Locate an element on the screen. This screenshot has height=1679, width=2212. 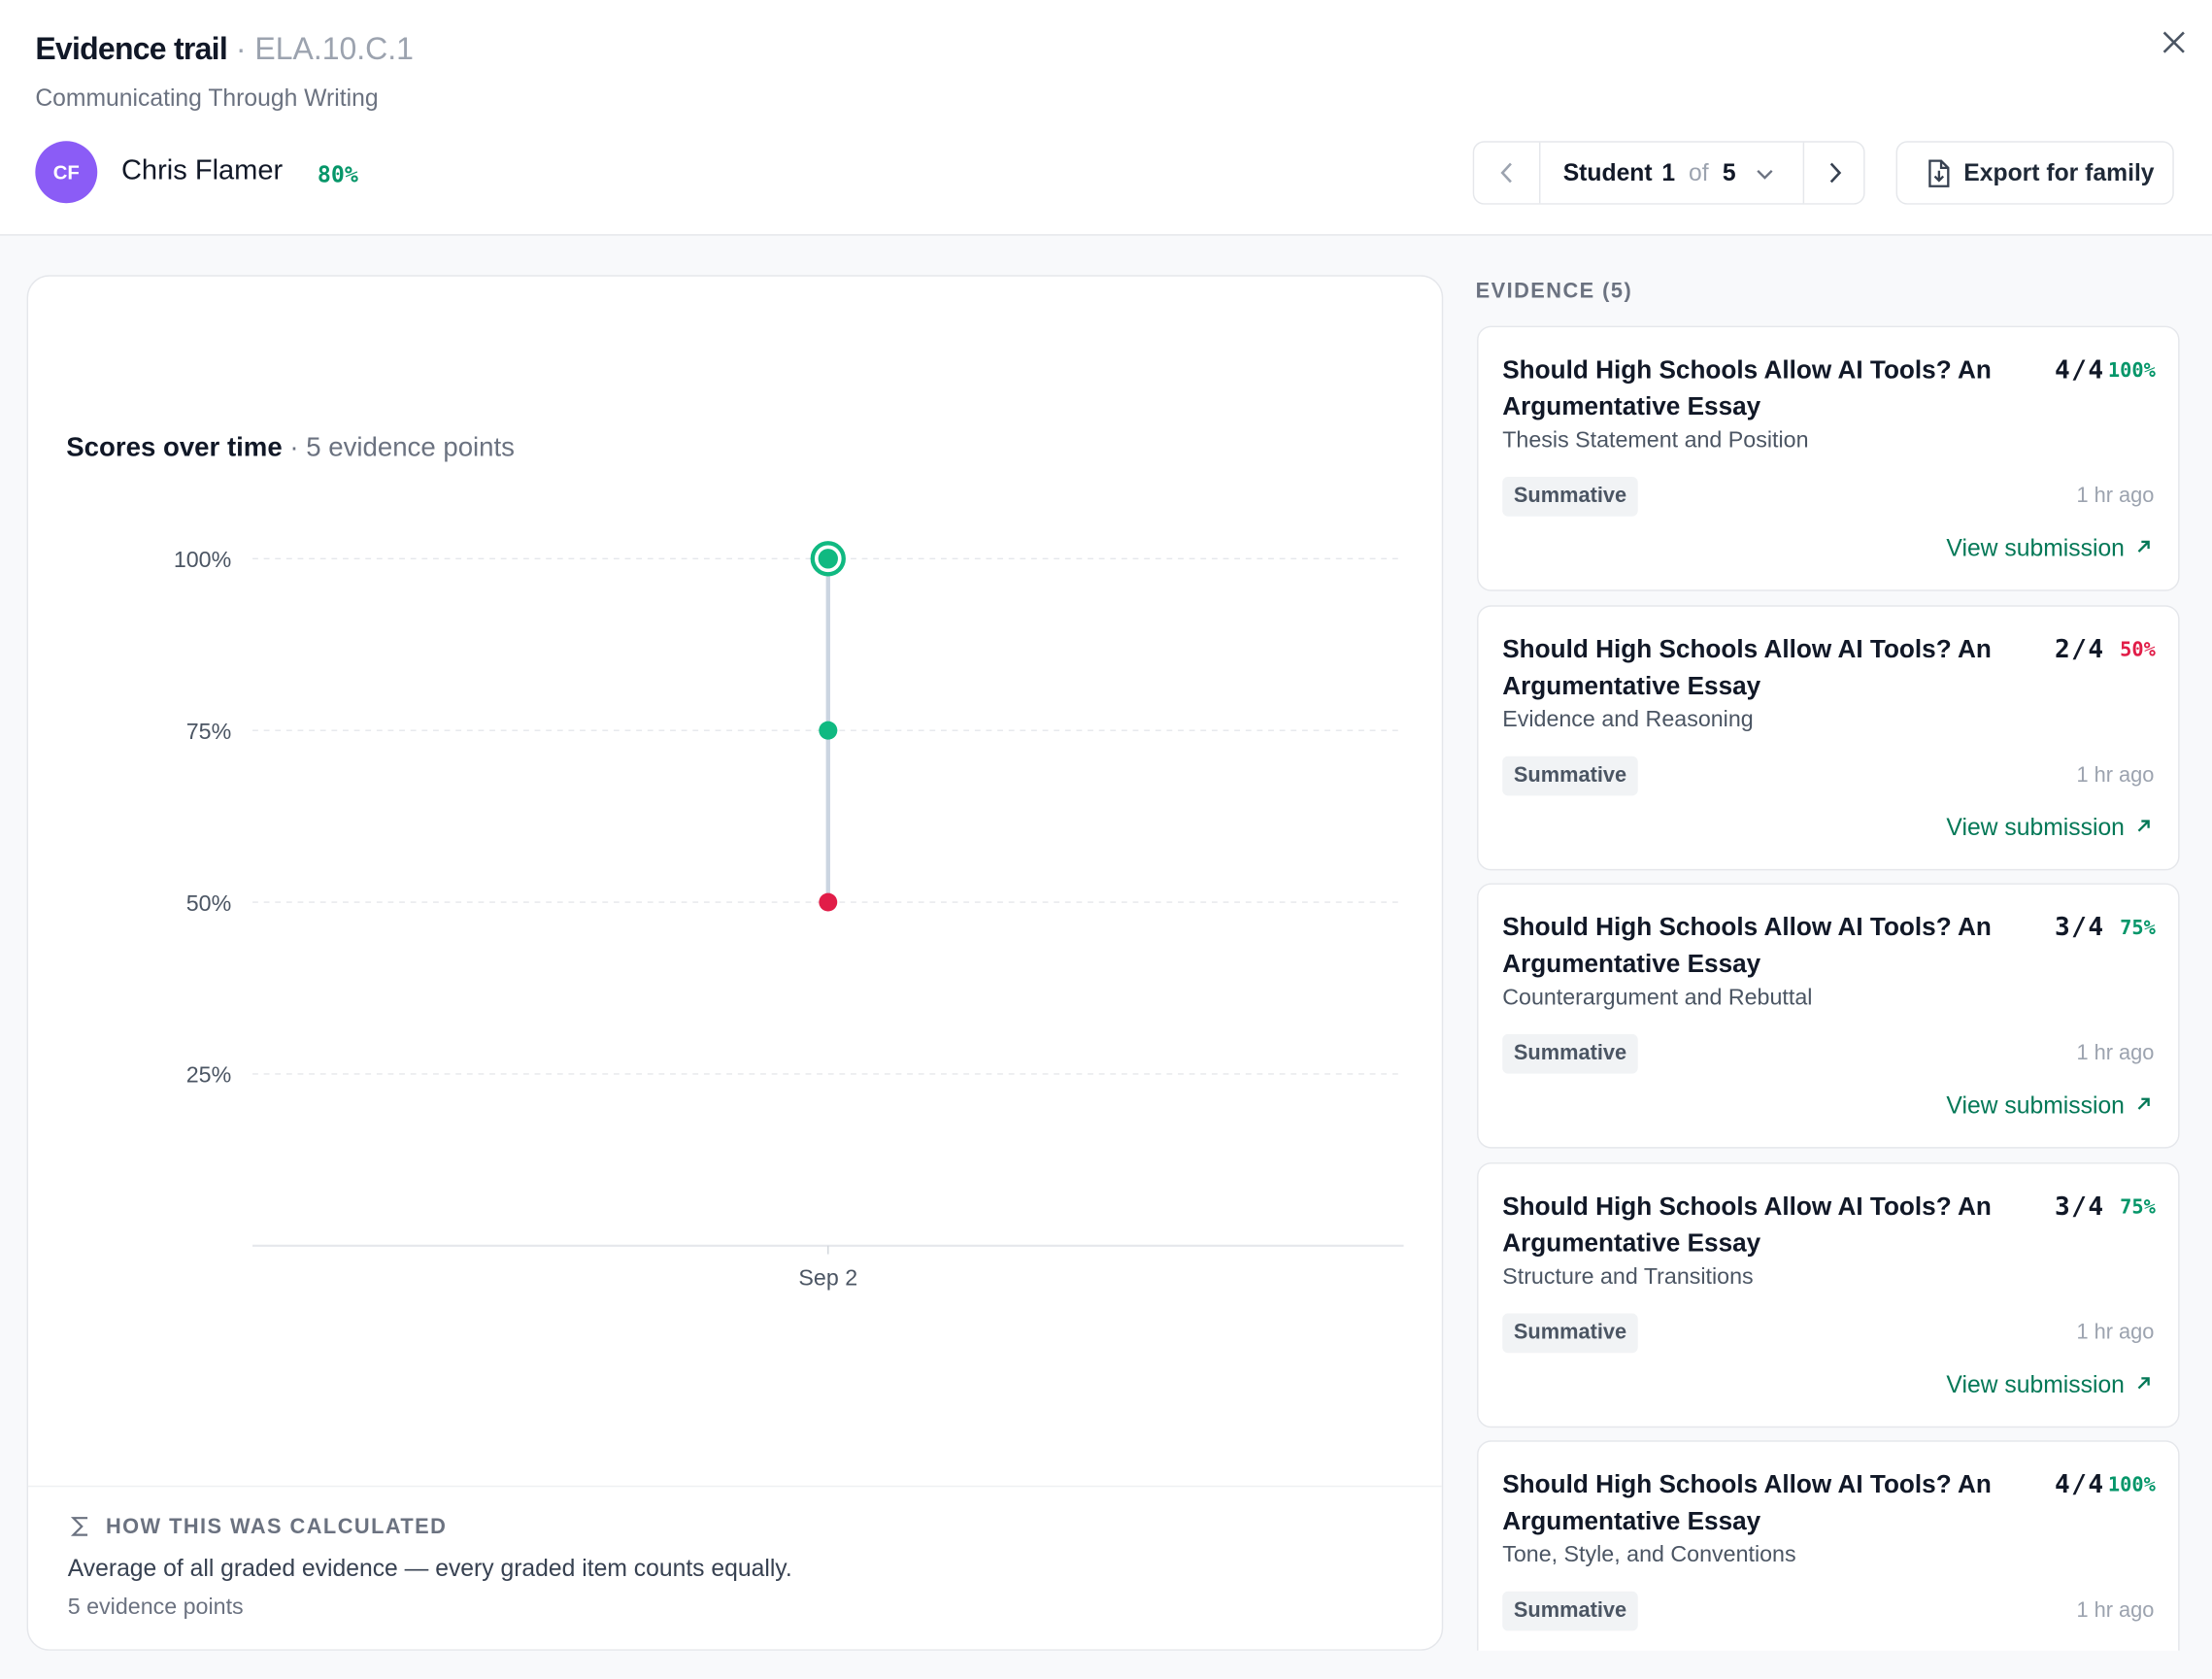
student-select: Student 1 of 5 is located at coordinates (1671, 173).